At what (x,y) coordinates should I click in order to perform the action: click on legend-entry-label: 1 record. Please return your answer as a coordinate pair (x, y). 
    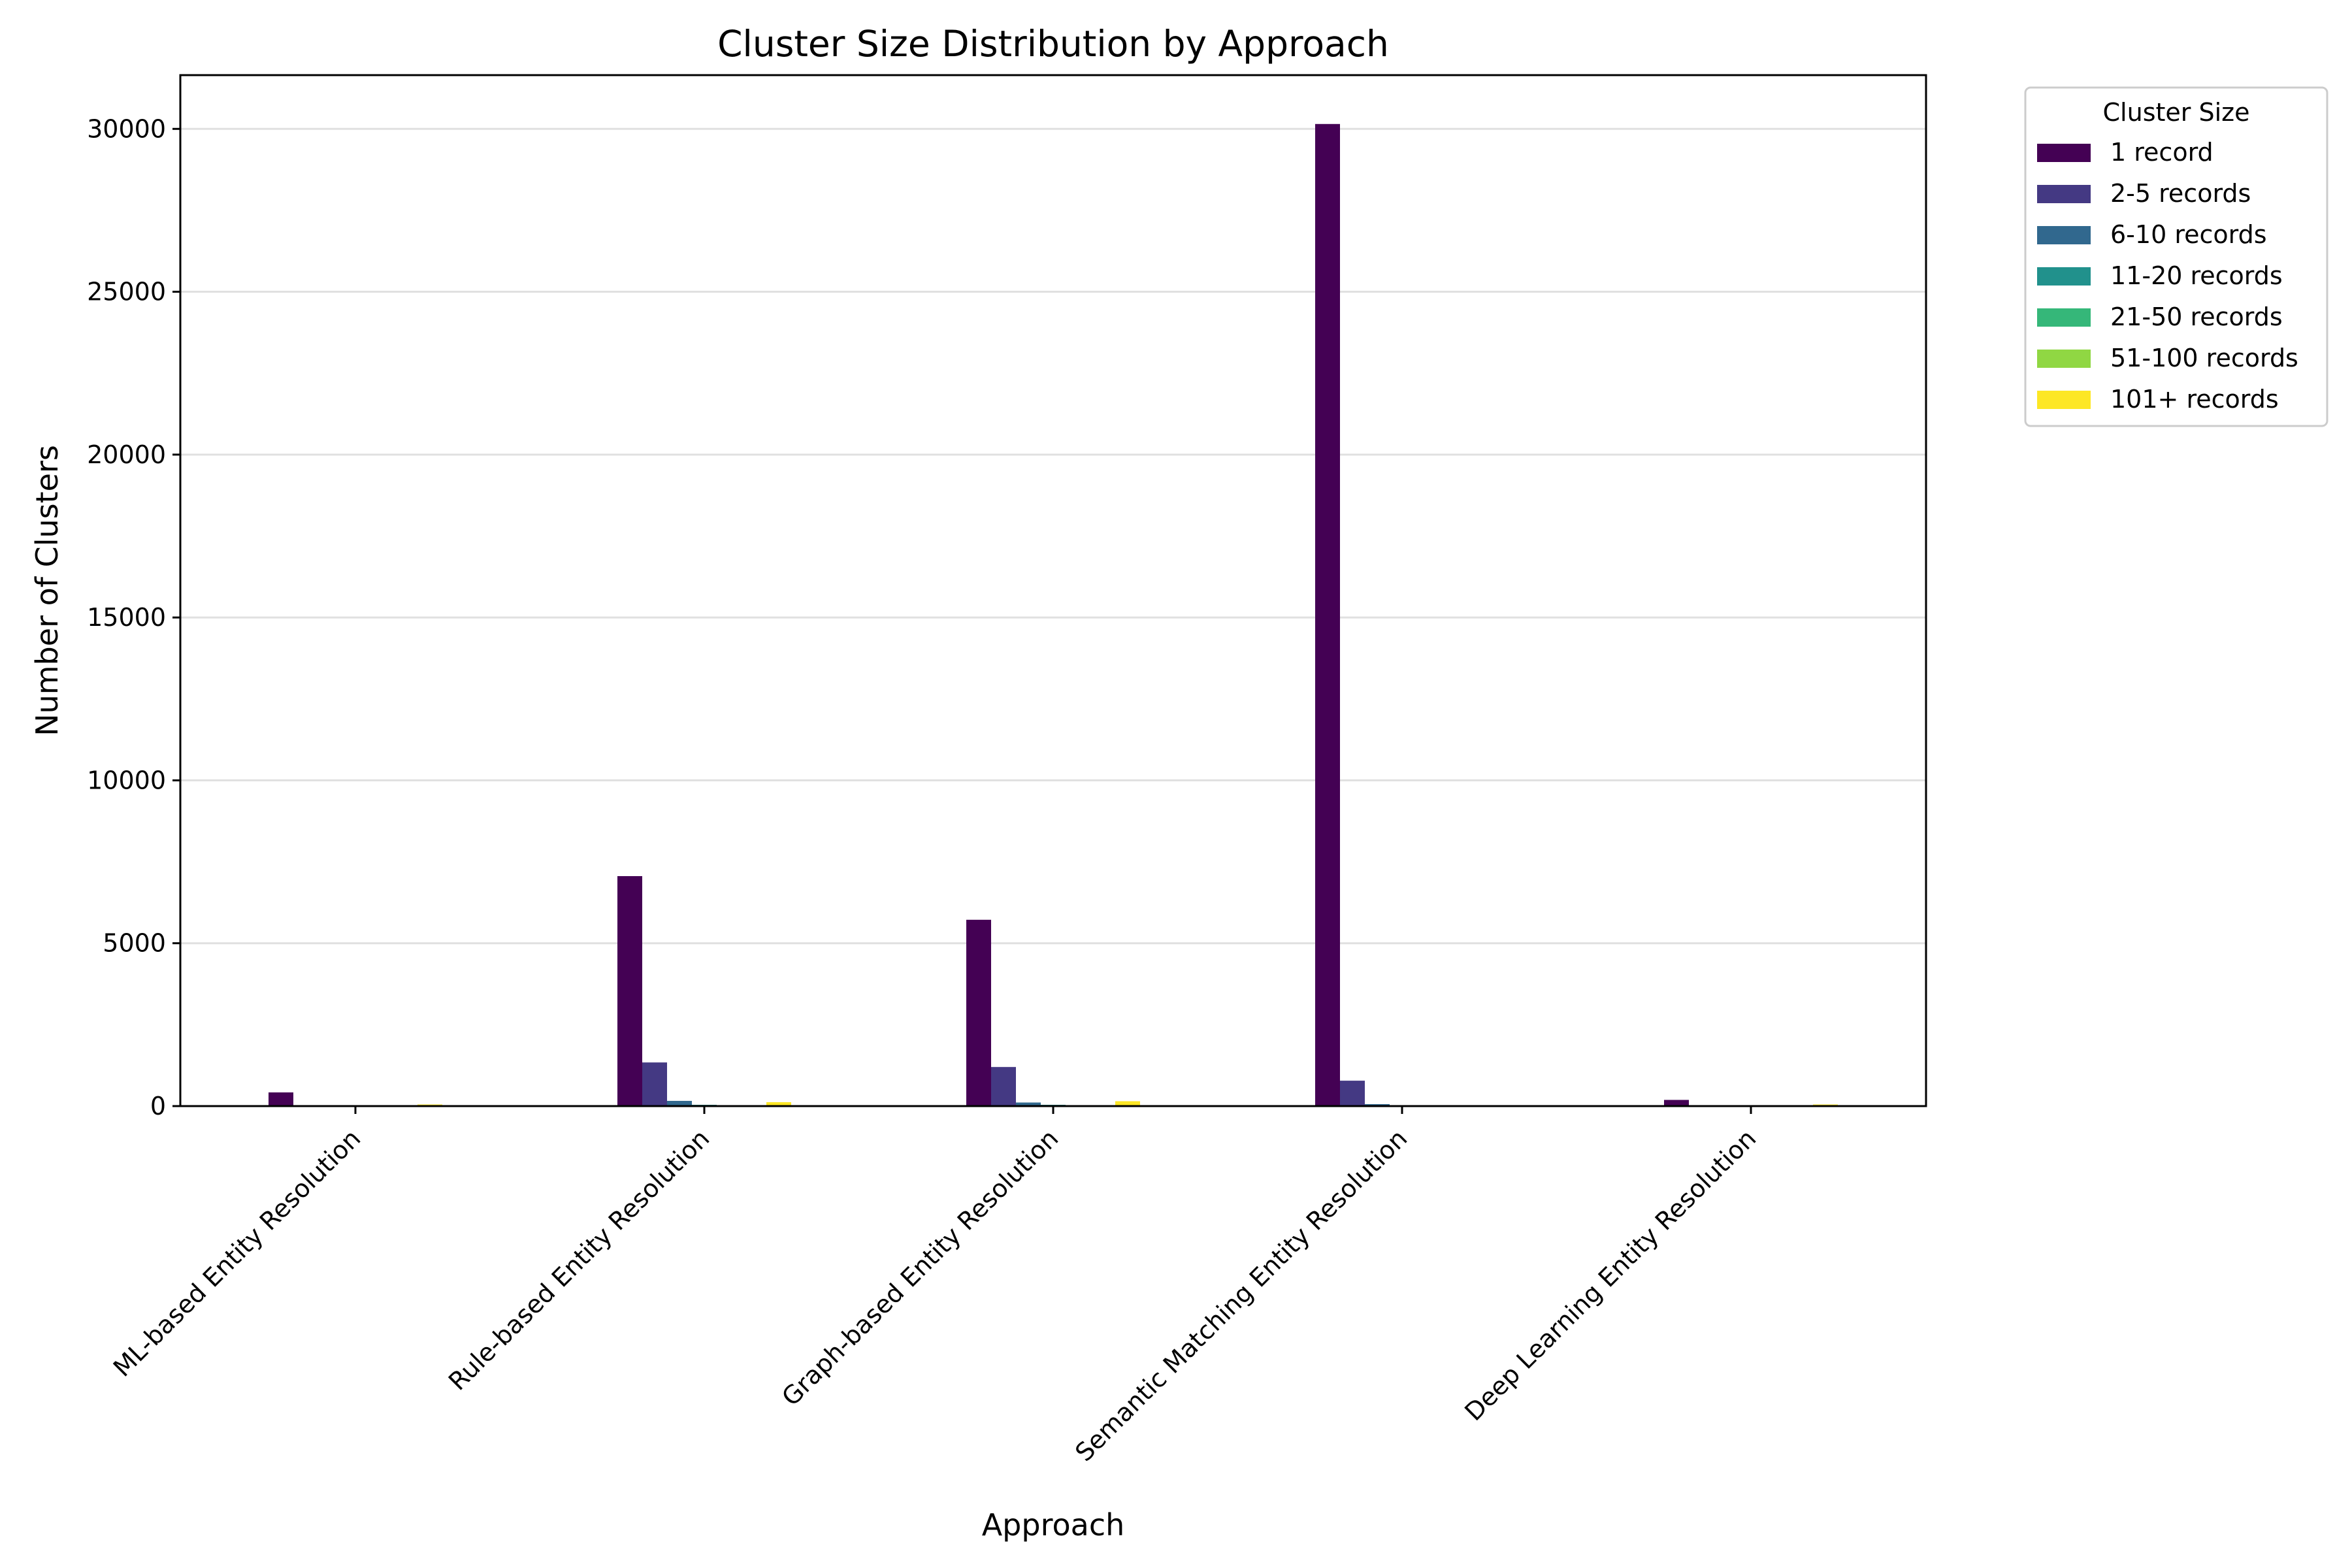
    Looking at the image, I should click on (2161, 152).